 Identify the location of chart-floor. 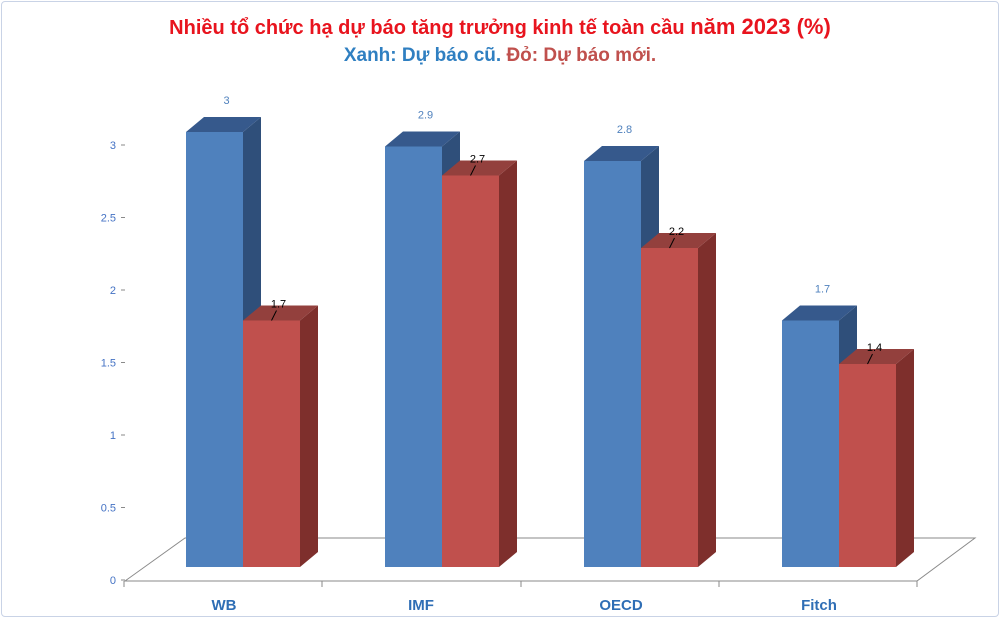
(550, 559).